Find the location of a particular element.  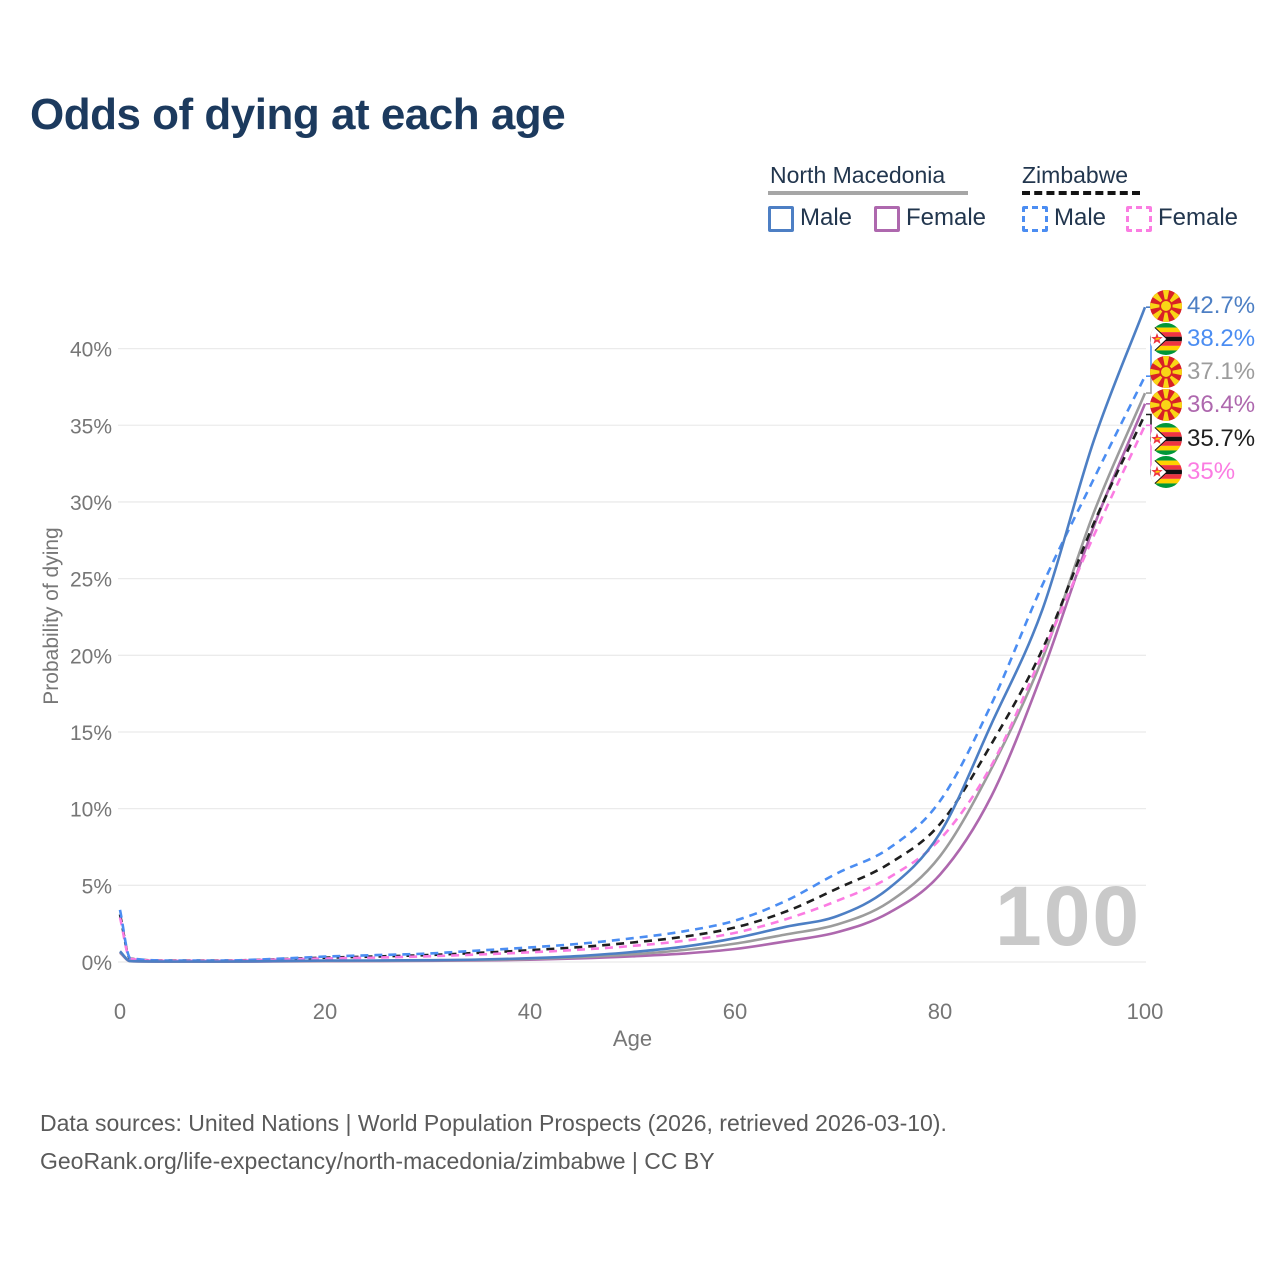

legend-item-north-macedonia-male-label: Male is located at coordinates (826, 217).